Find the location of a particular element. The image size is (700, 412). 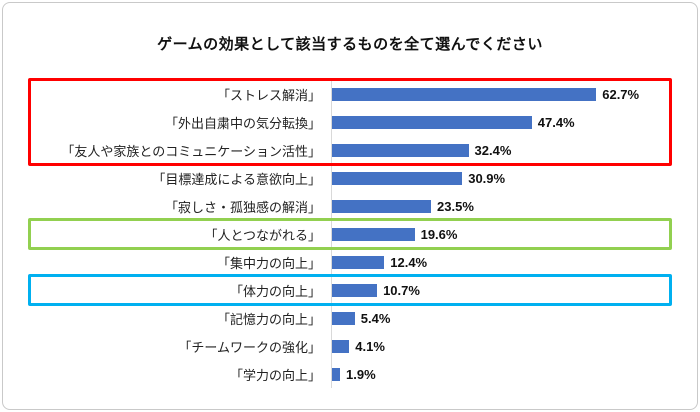

category-label: 「人とつながれる」 is located at coordinates (262, 235).